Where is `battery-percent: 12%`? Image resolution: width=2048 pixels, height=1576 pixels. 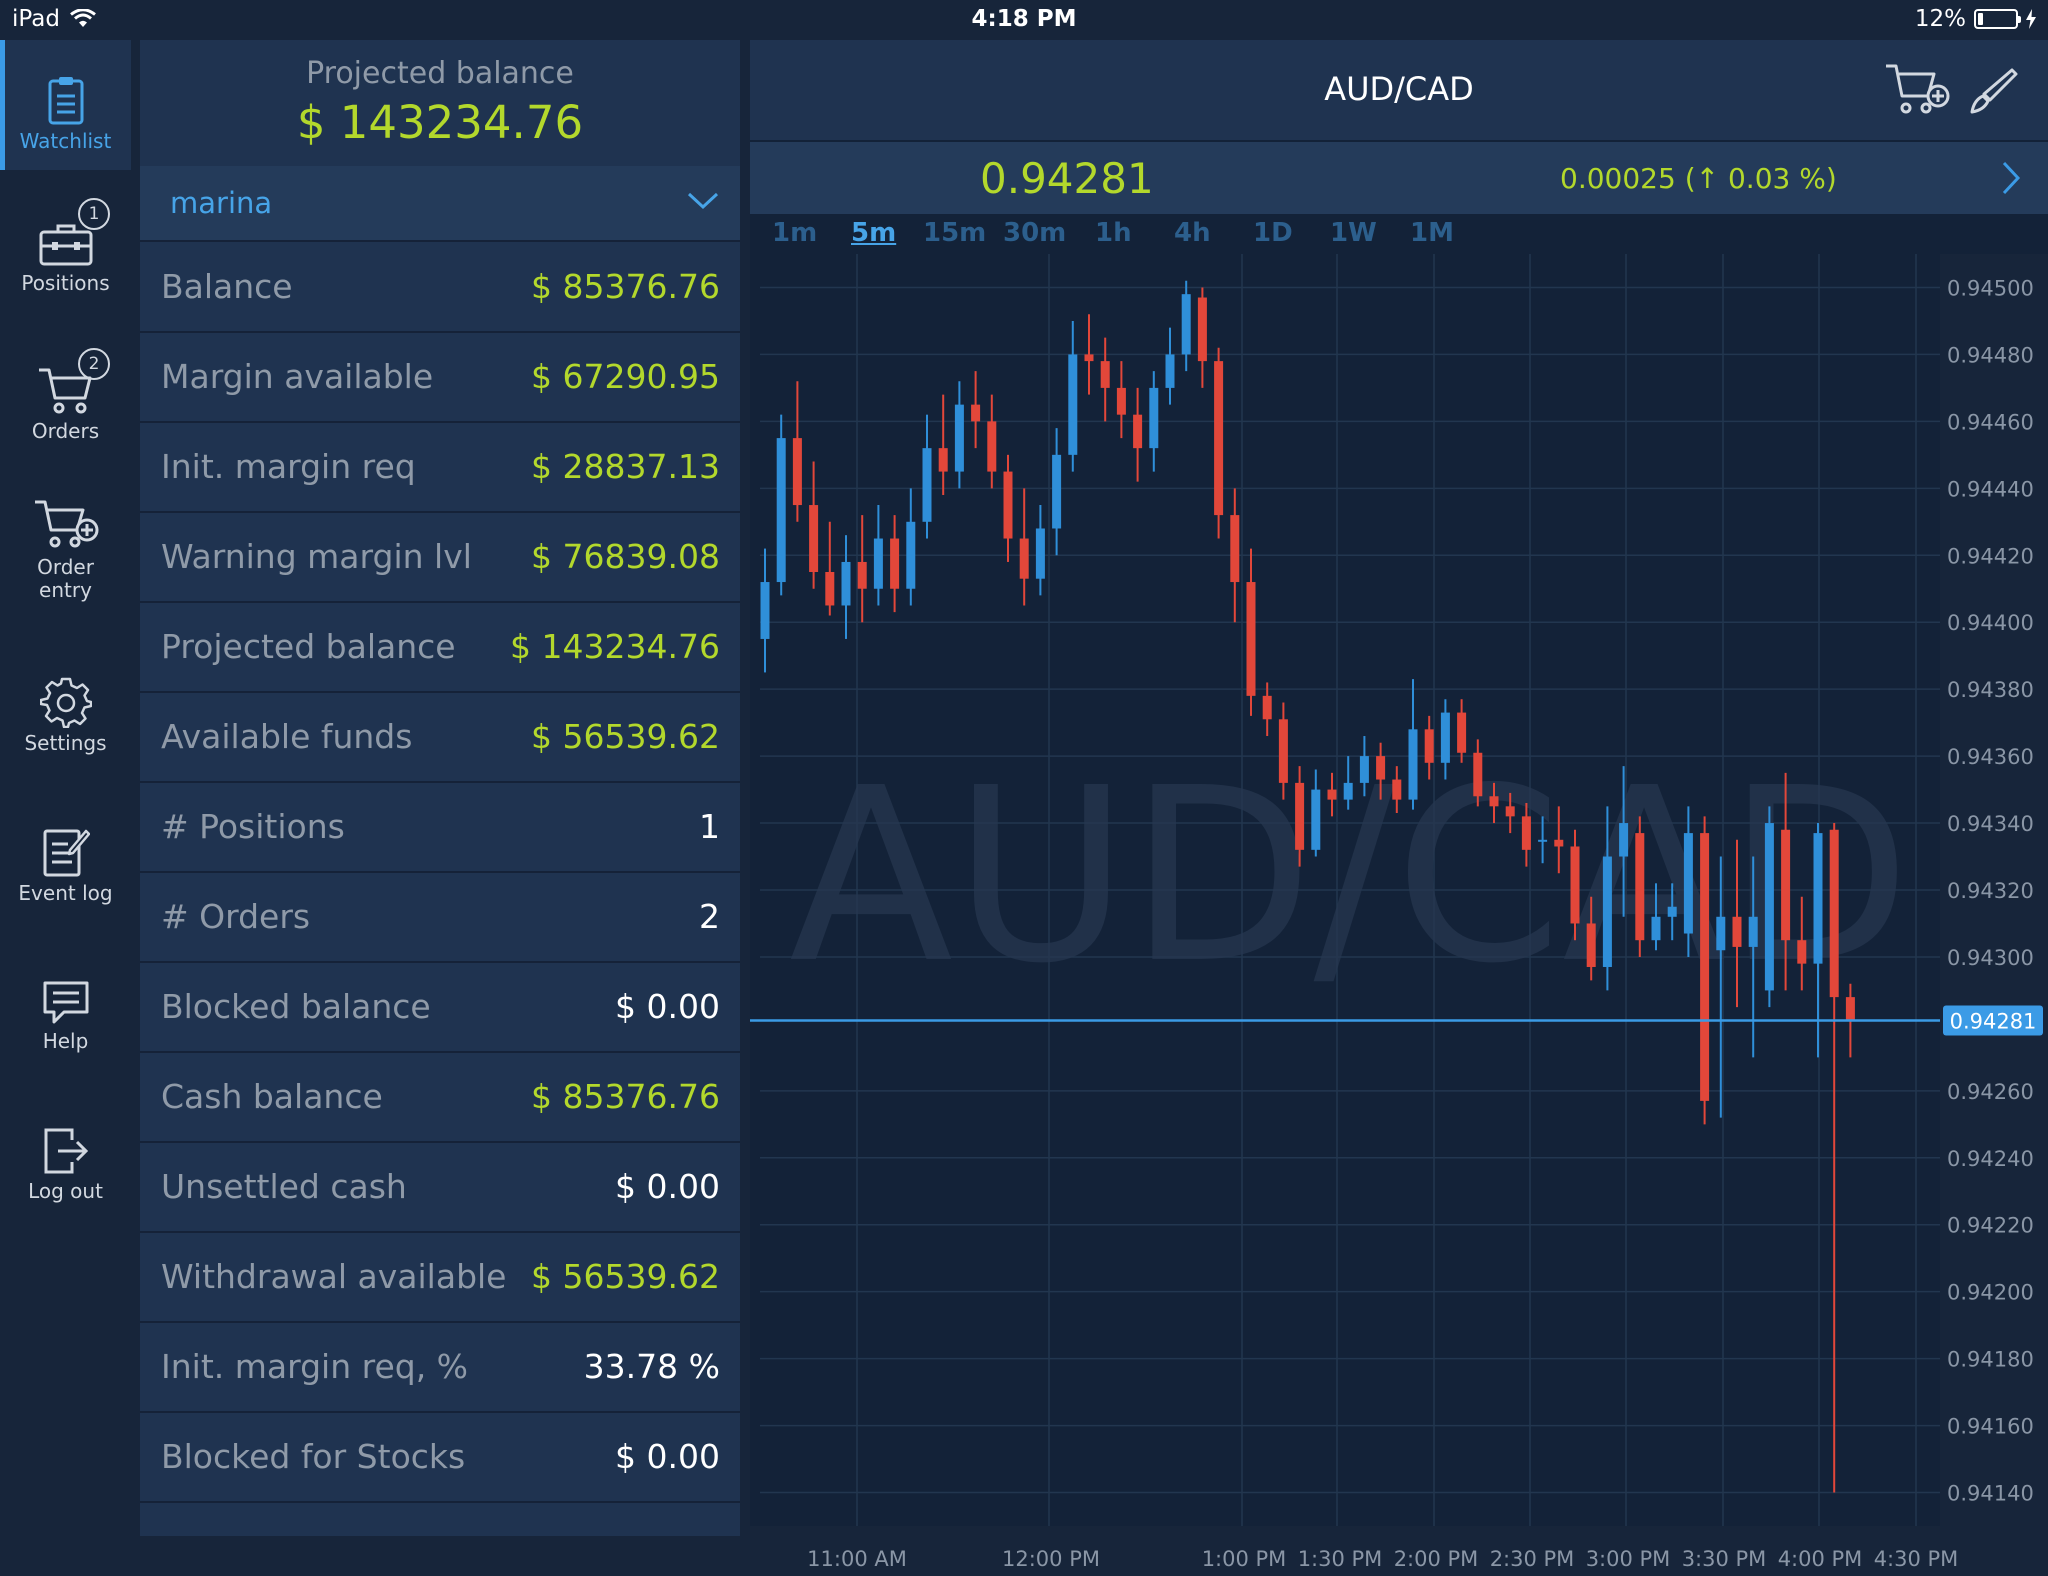 battery-percent: 12% is located at coordinates (1940, 19).